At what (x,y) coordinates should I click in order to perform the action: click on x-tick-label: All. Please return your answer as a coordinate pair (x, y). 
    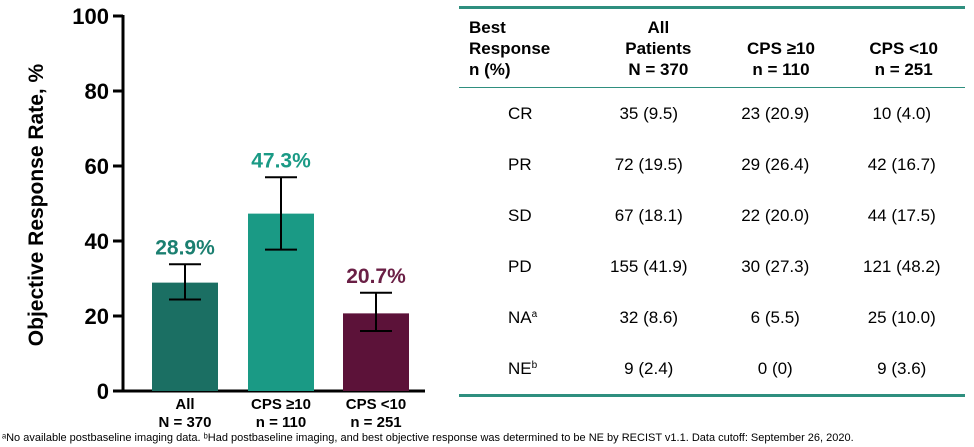
    Looking at the image, I should click on (184, 404).